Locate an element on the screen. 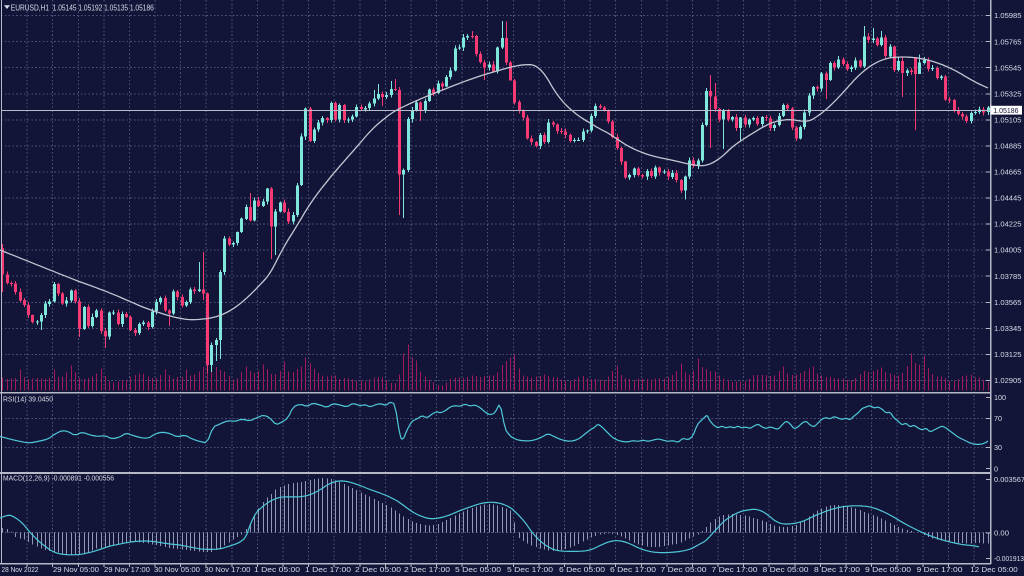 This screenshot has height=576, width=1024. svg-text:MACD(12,26,9) -0.000891 -0.000: MACD(12,26,9) -0.000891 -0.000556 is located at coordinates (58, 478).